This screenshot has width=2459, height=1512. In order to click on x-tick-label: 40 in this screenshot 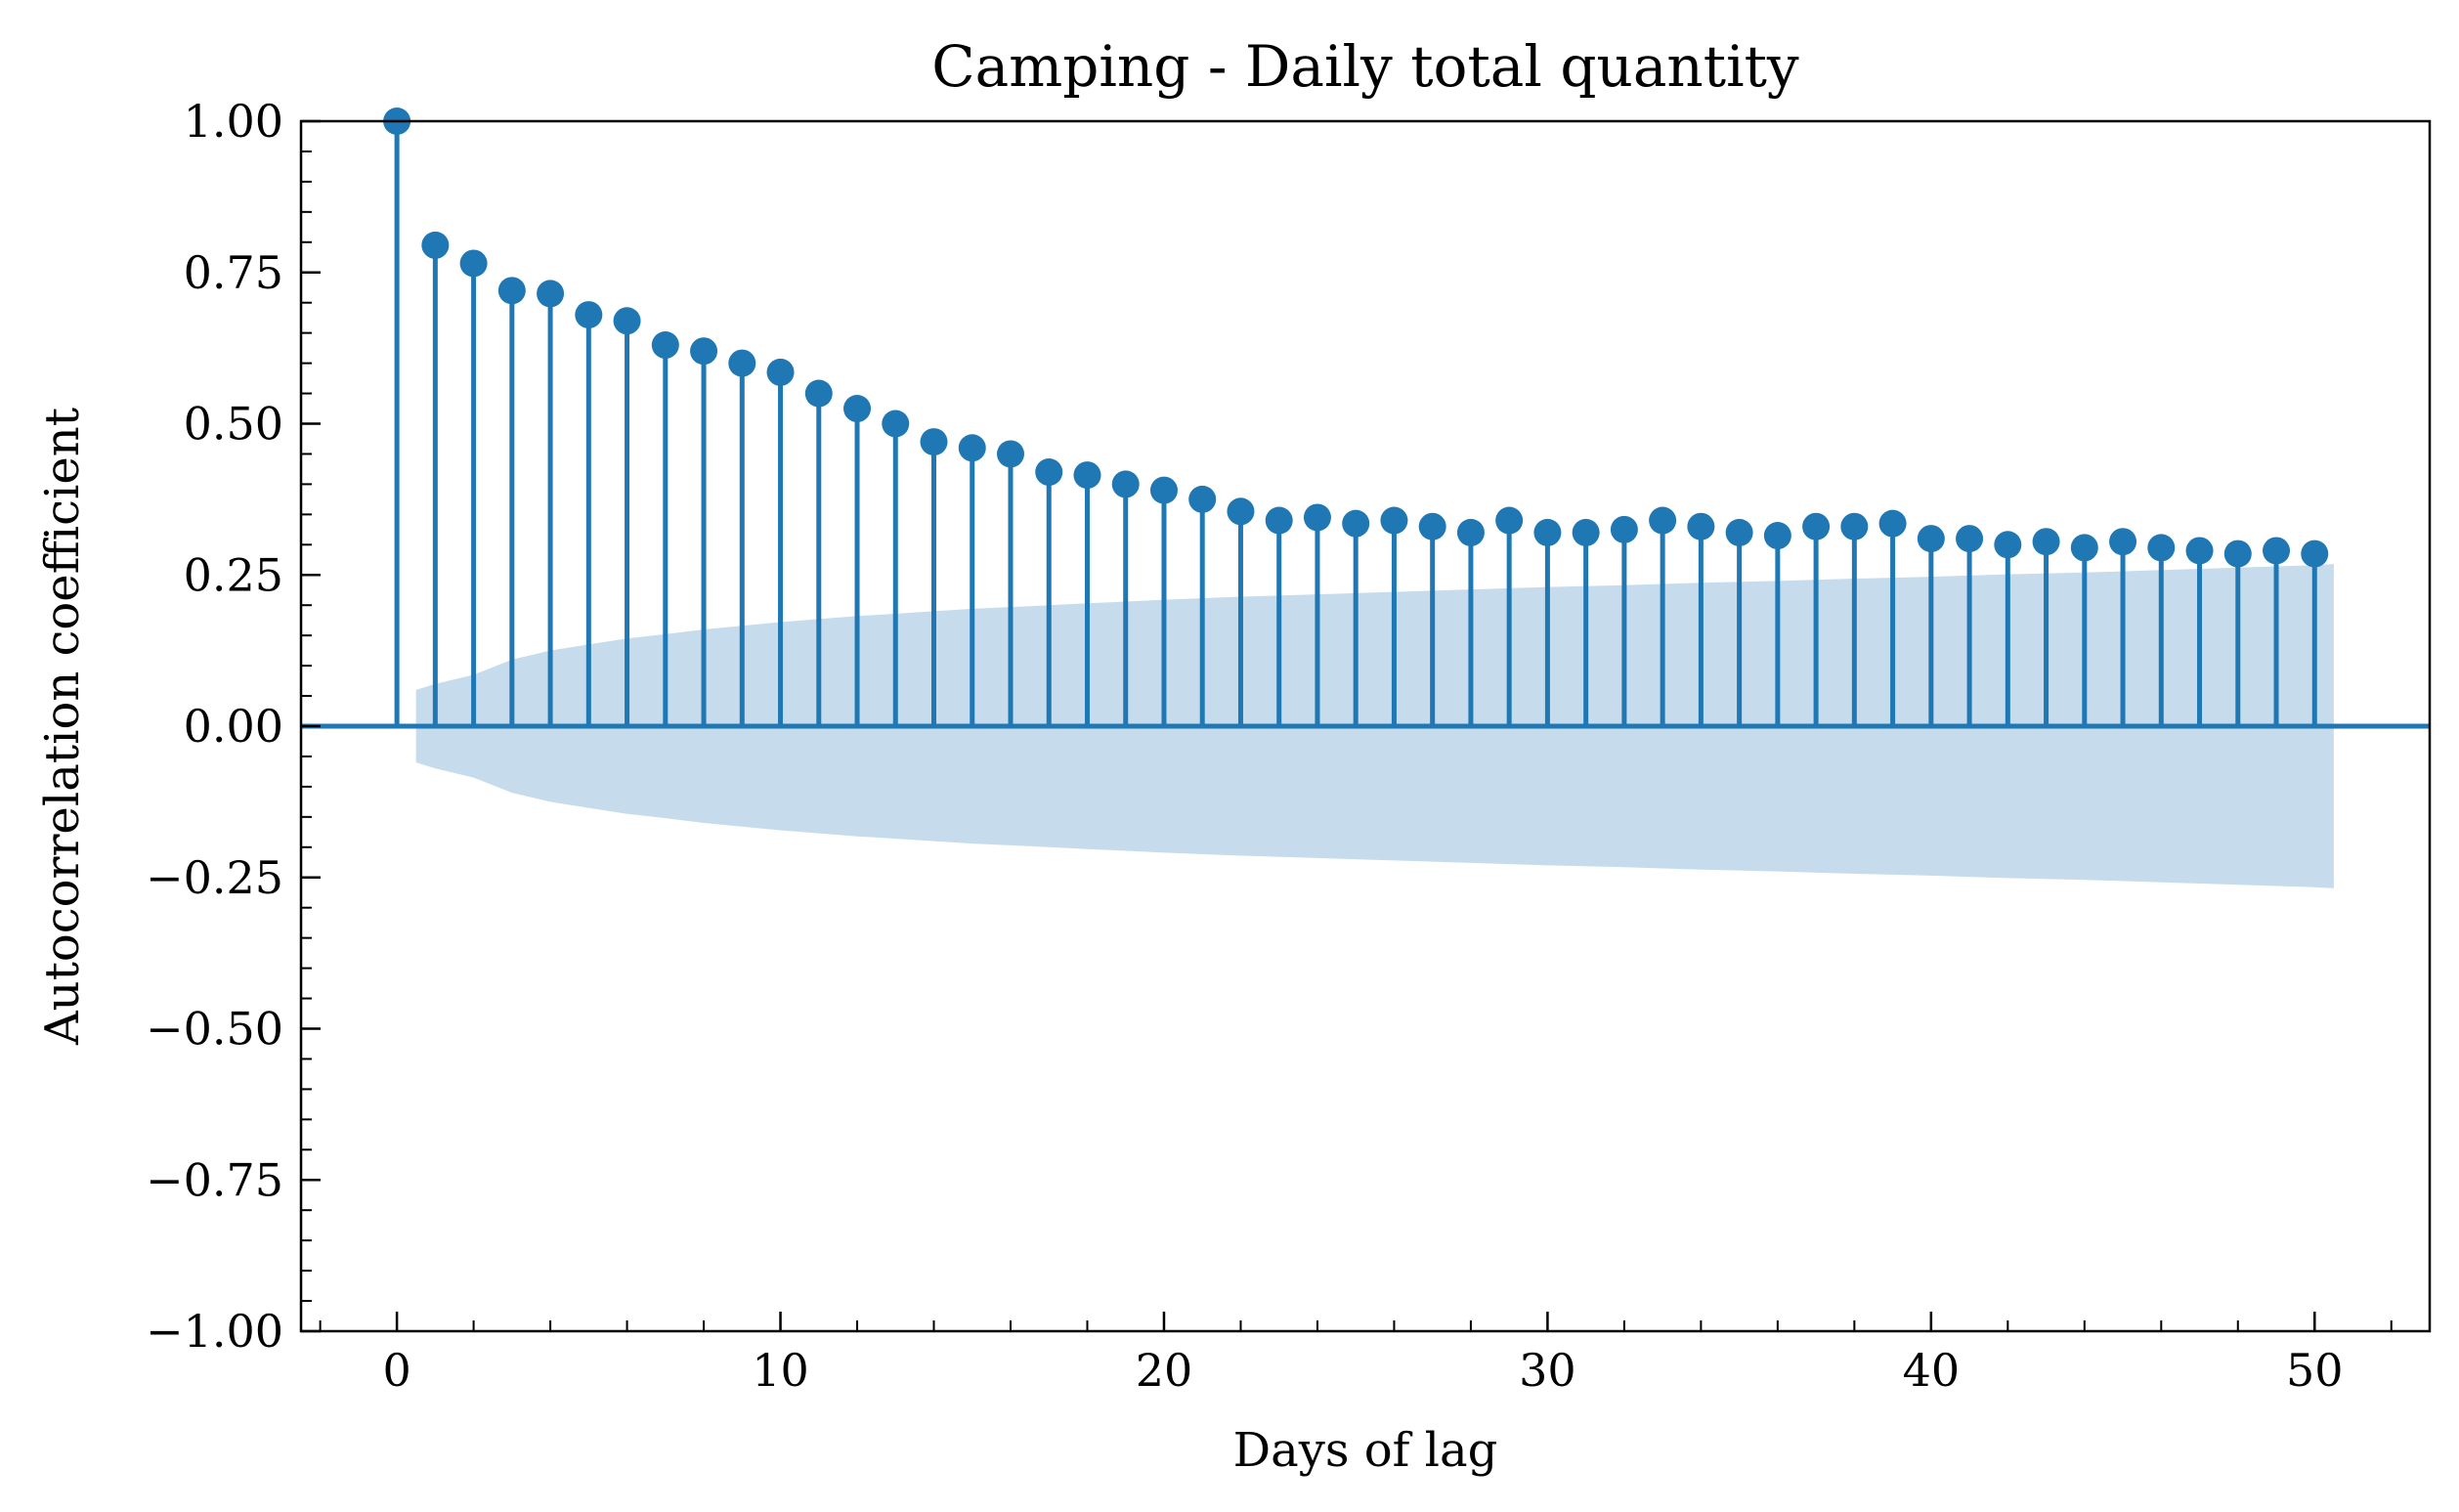, I will do `click(1932, 1370)`.